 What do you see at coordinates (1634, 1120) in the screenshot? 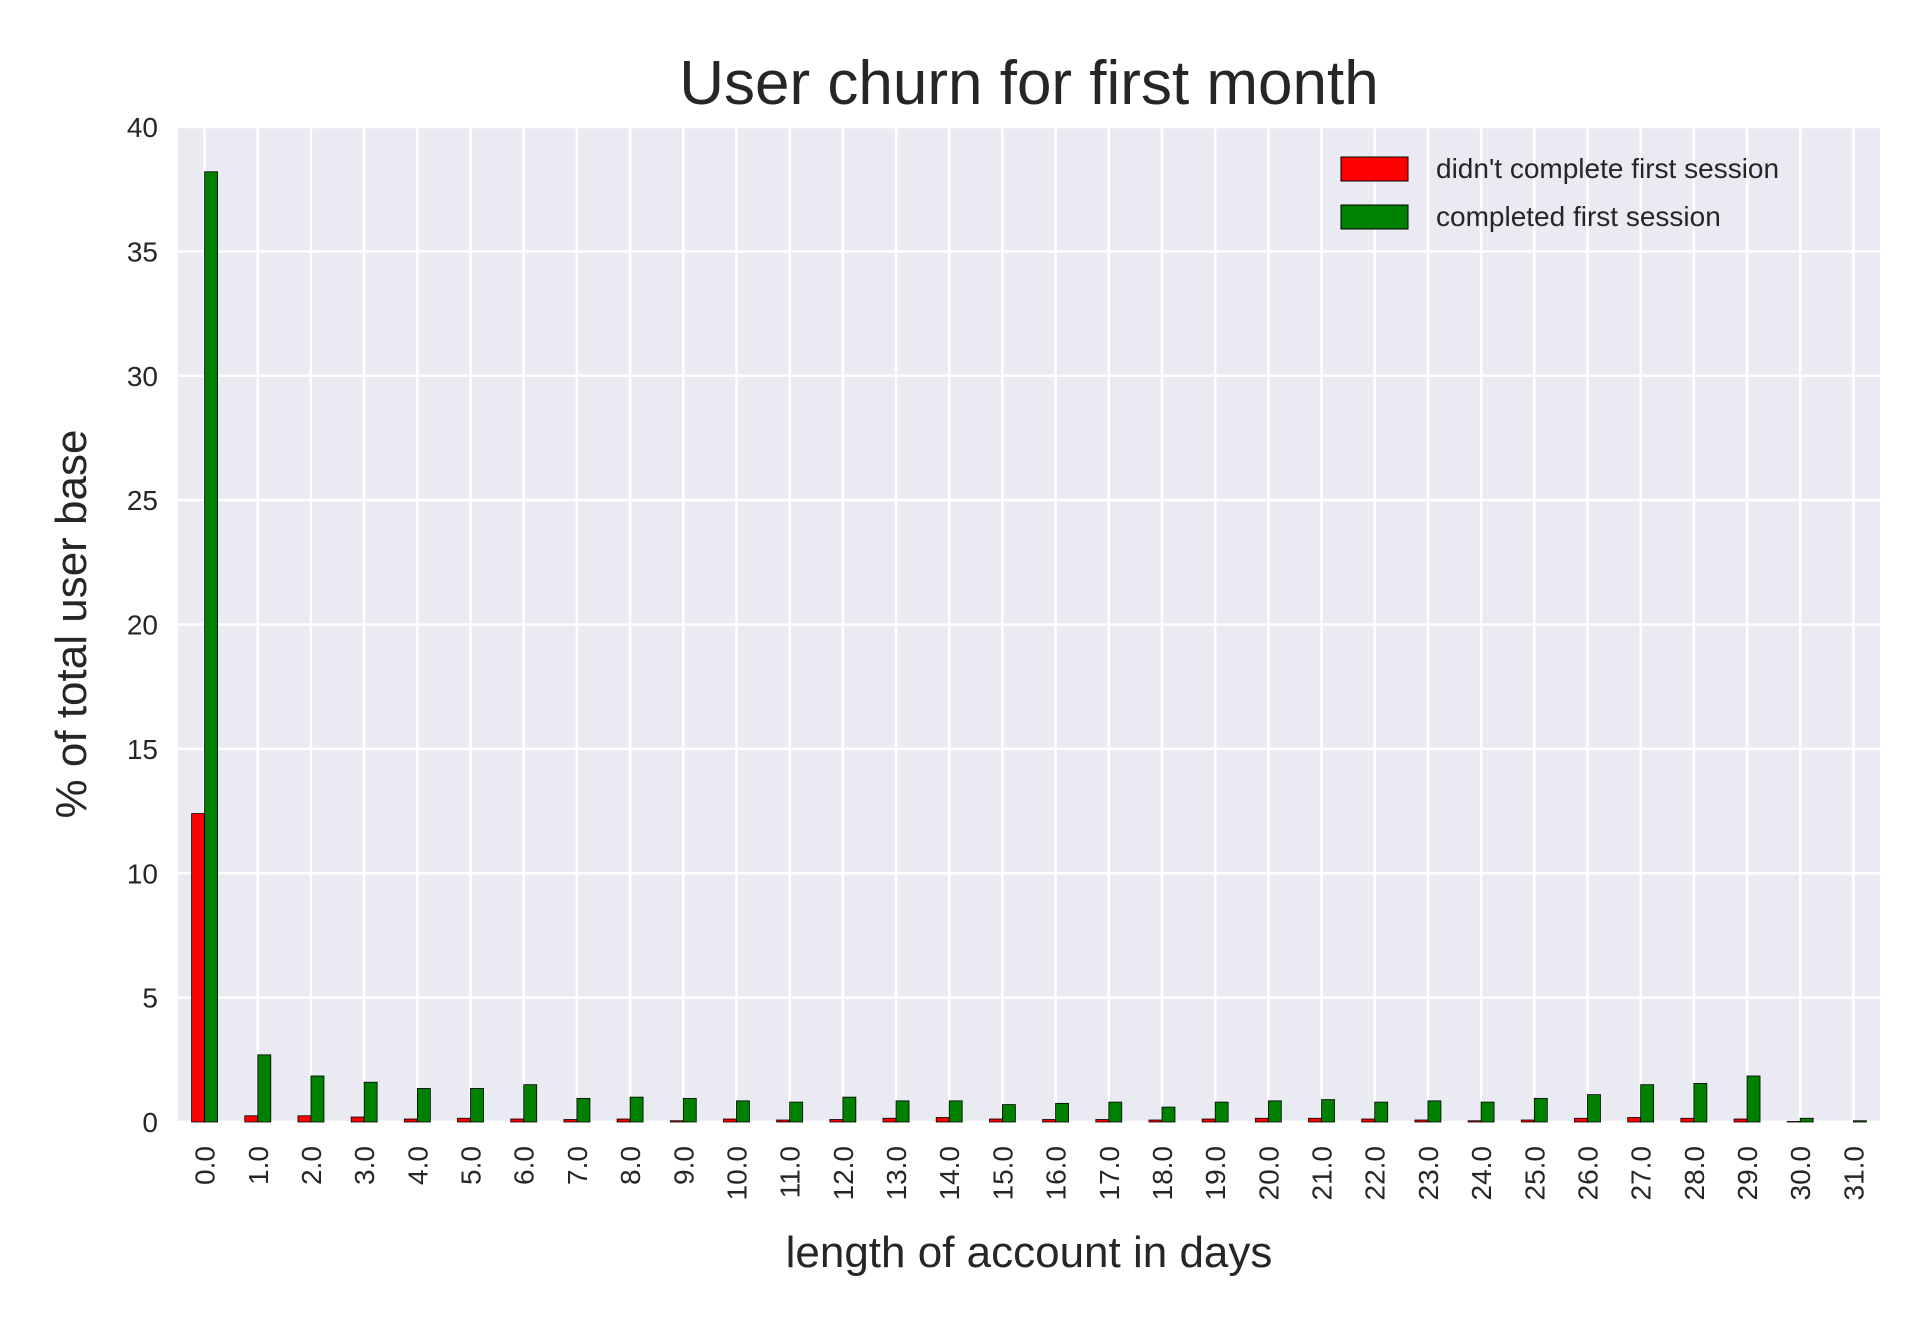
I see `bar-didnt-complete-27.0` at bounding box center [1634, 1120].